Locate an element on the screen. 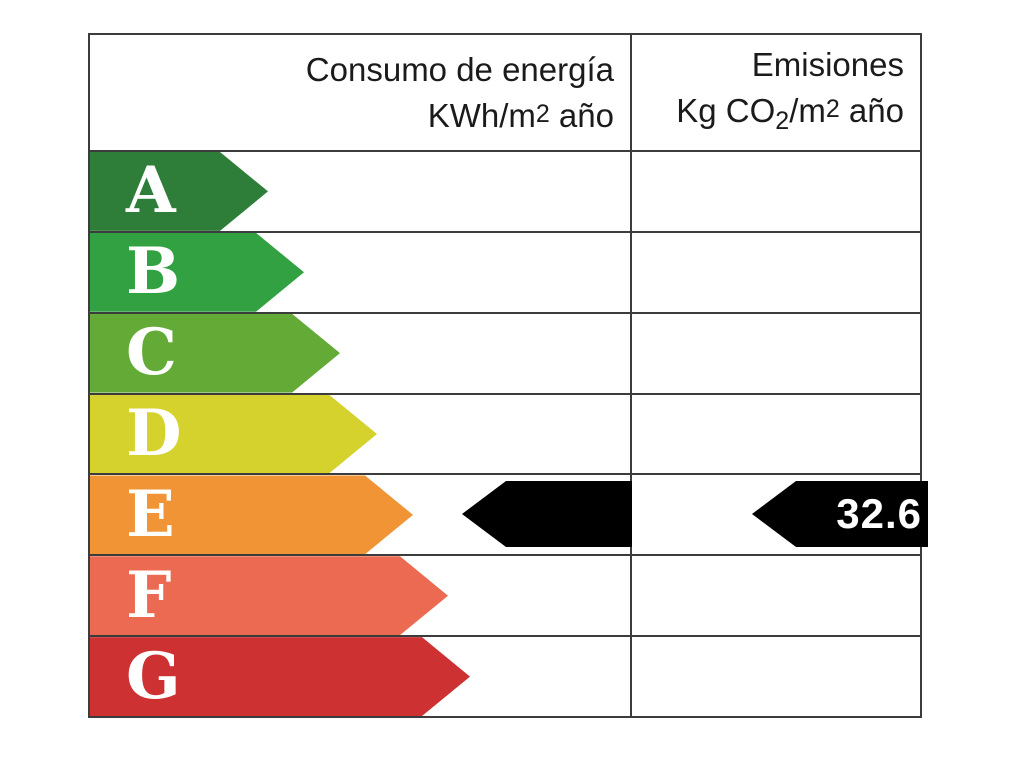 The image size is (1020, 765). rating-arrow-F: F is located at coordinates (269, 595).